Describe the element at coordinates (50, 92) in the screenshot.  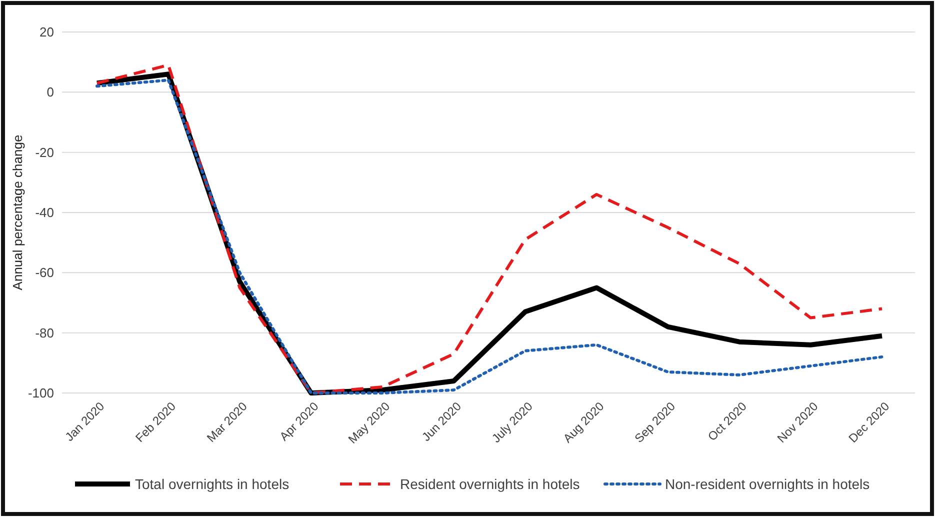
I see `y-tick-label: 0` at that location.